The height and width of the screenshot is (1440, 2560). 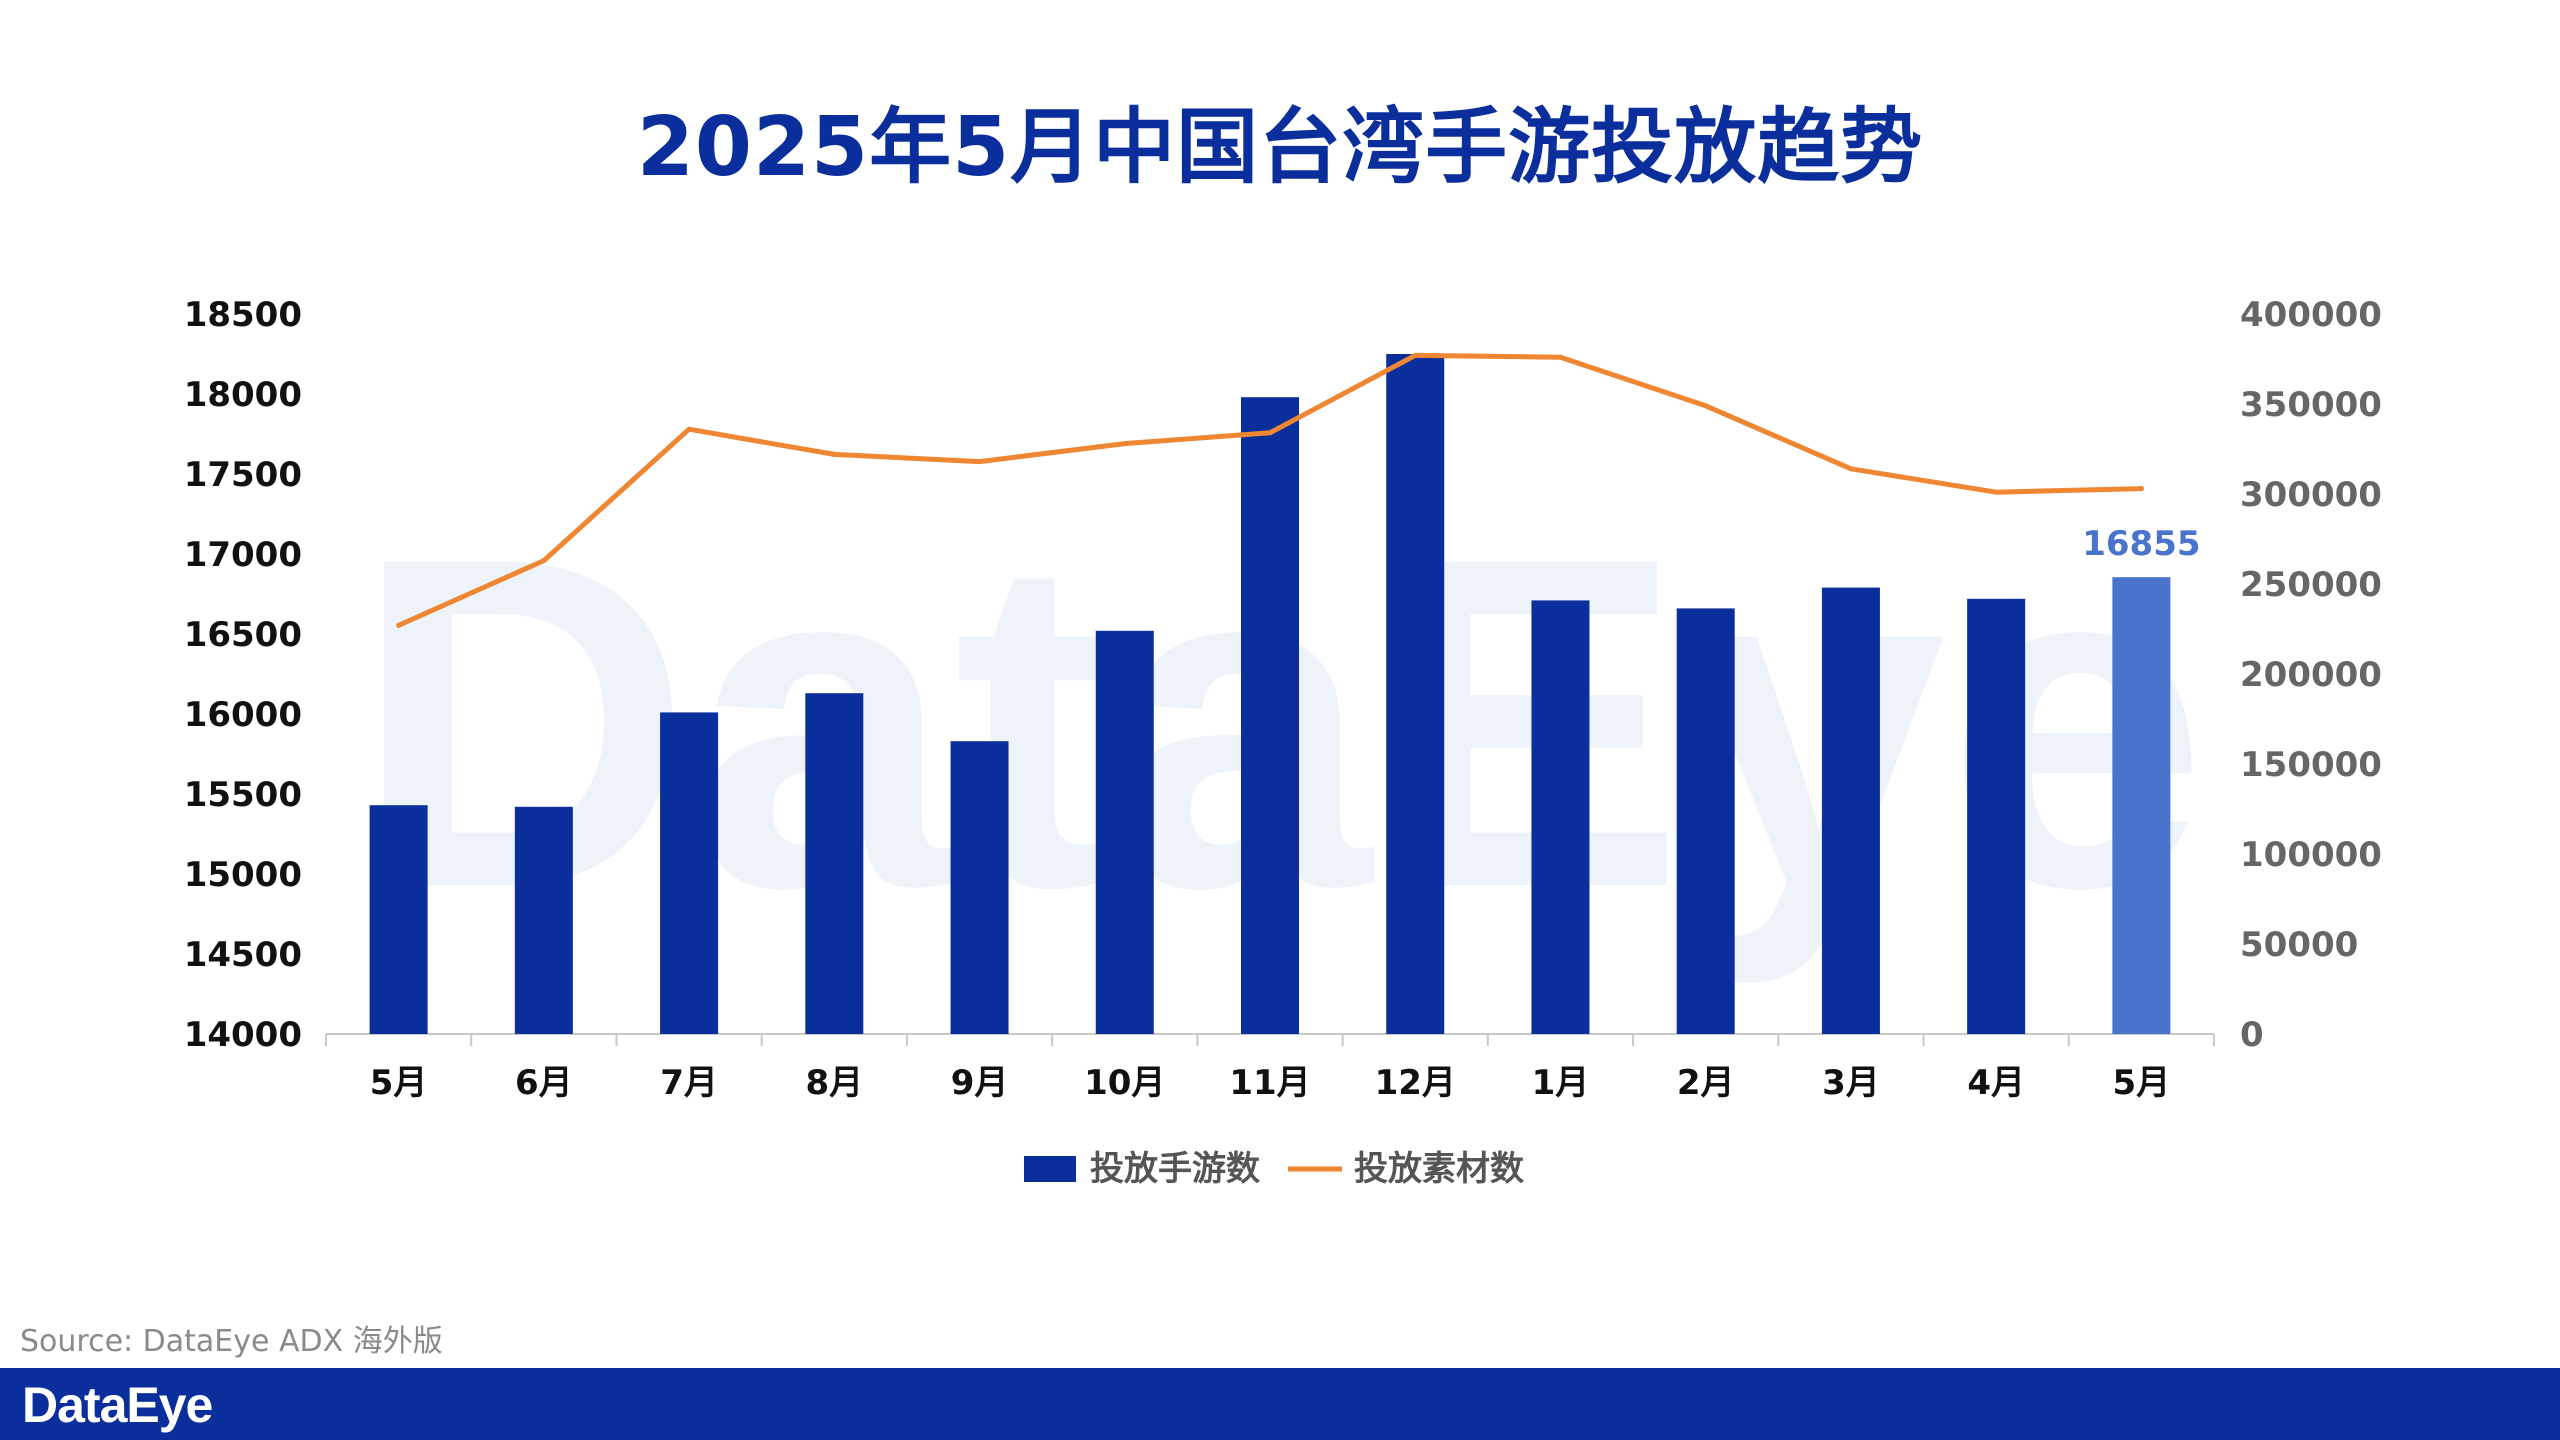 What do you see at coordinates (1706, 1083) in the screenshot?
I see `category-label-9: 2月` at bounding box center [1706, 1083].